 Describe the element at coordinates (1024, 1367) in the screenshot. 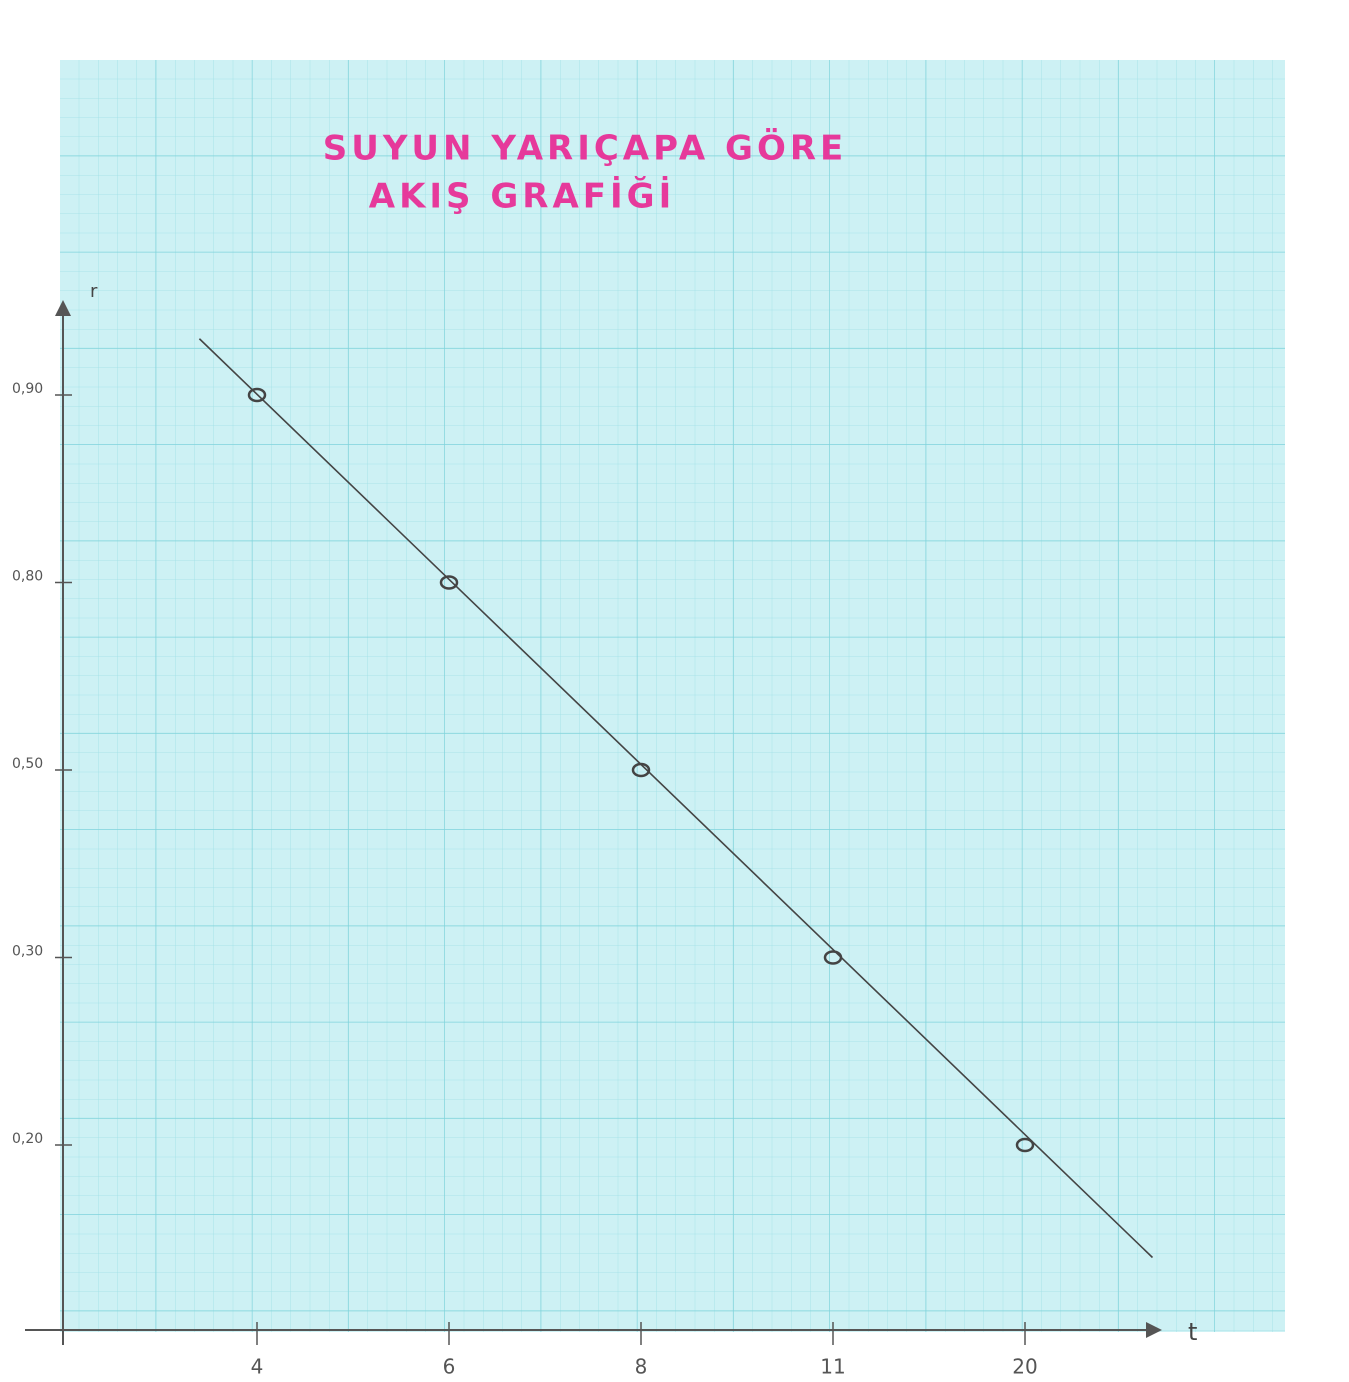

I see `x-tick-label: 20` at that location.